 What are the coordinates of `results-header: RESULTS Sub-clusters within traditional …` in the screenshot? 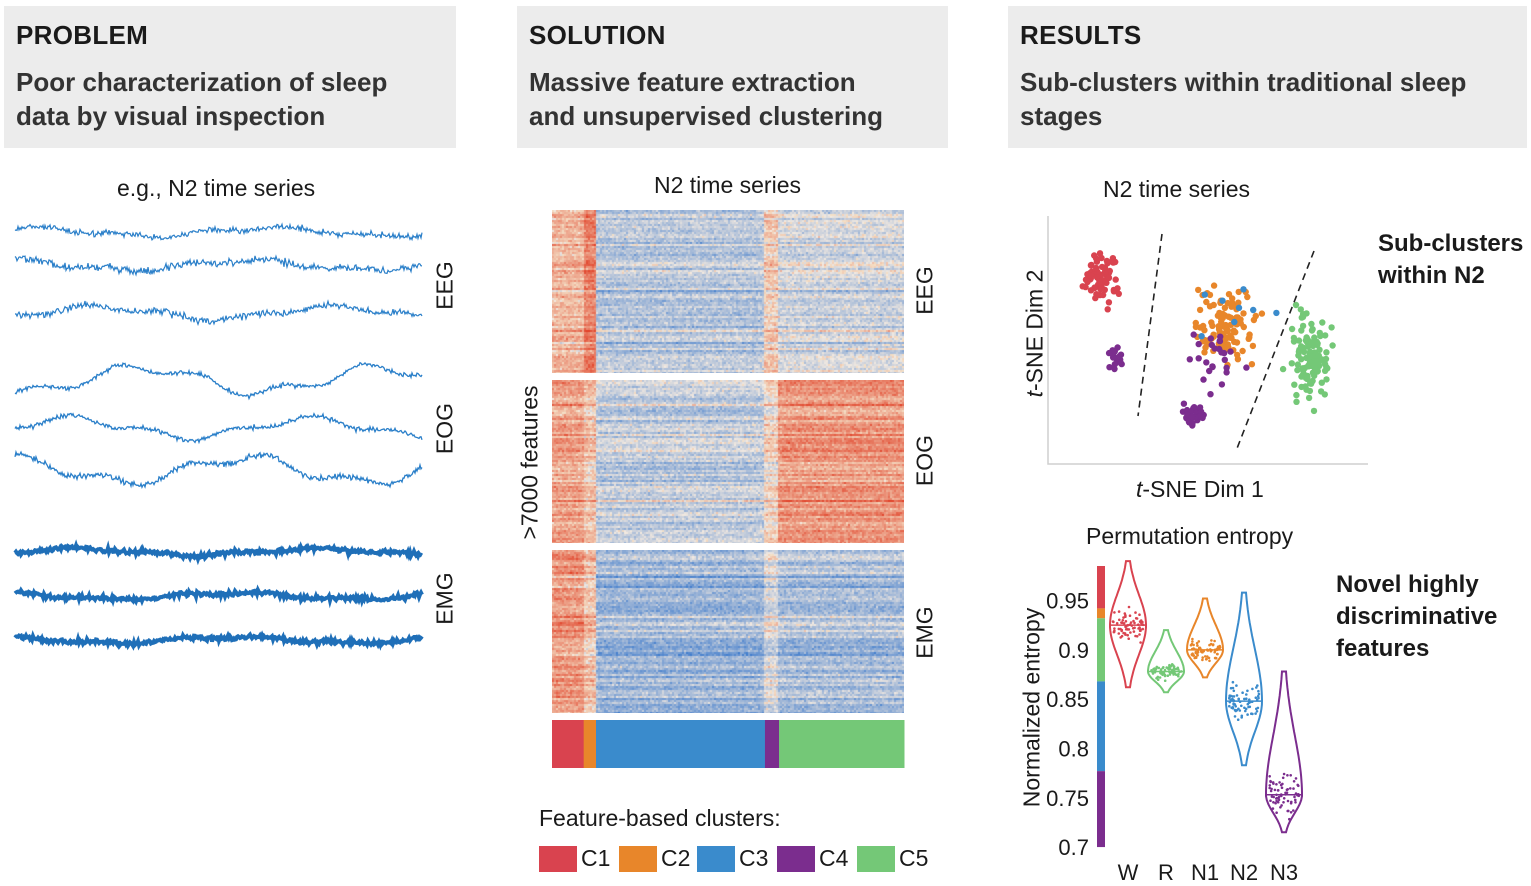 It's located at (1267, 77).